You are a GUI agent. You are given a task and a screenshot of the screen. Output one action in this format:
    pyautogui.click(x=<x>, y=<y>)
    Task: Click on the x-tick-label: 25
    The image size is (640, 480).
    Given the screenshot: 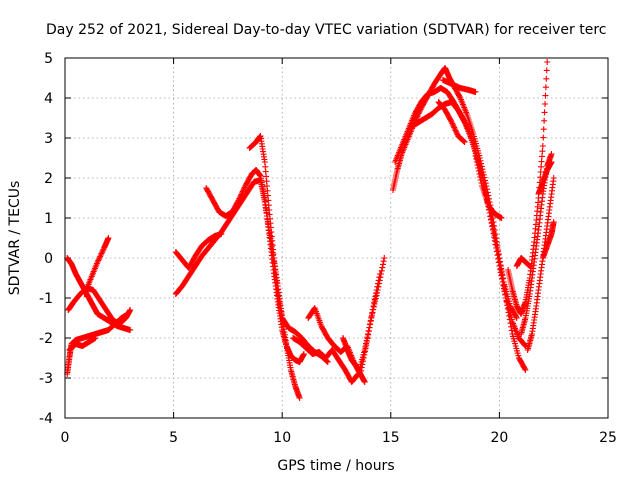 What is the action you would take?
    pyautogui.click(x=608, y=438)
    